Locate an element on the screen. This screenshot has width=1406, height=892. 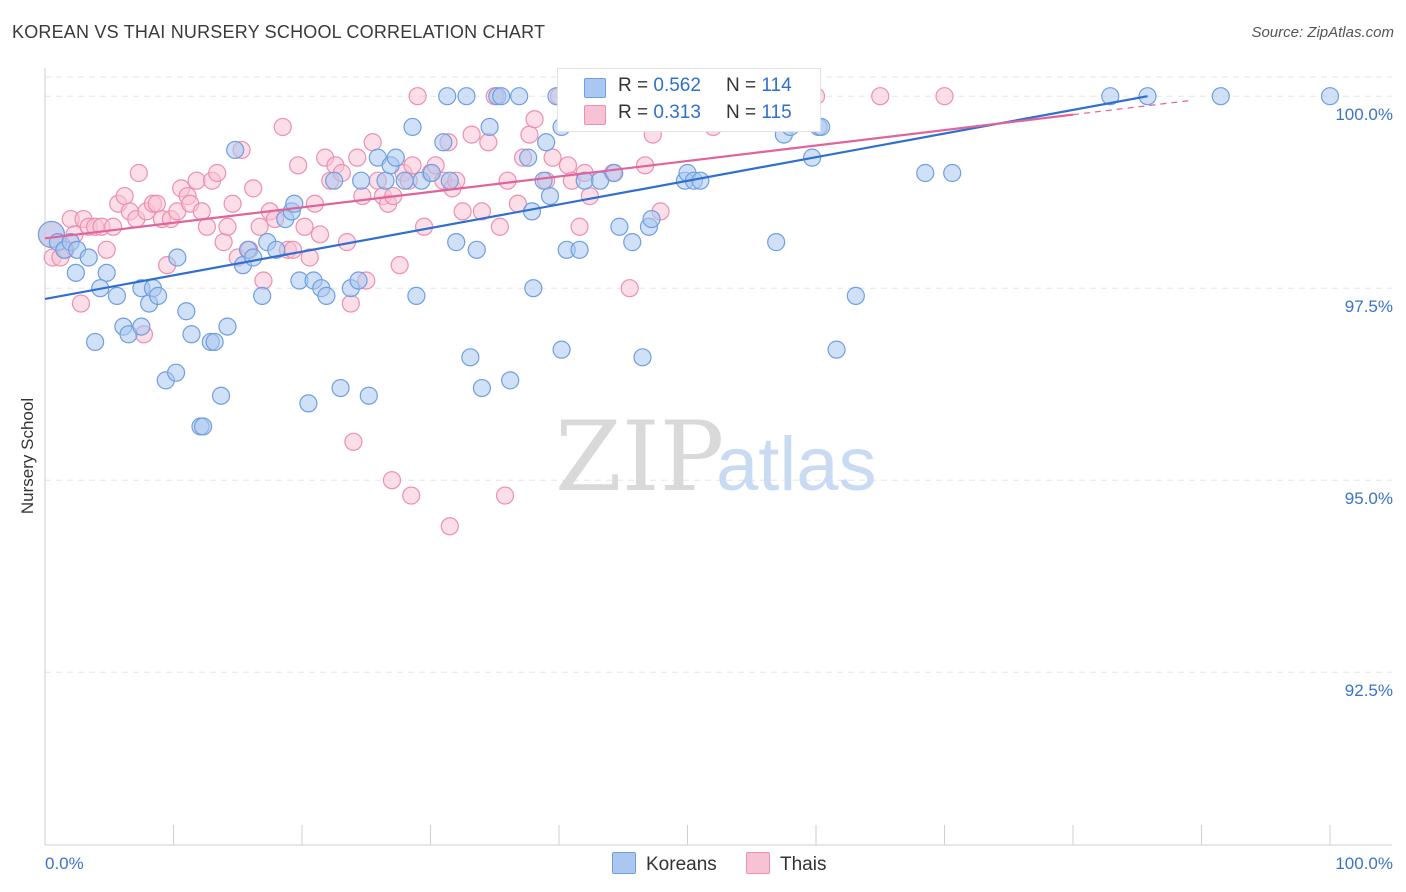
legend-r-value-koreans: 0.562 is located at coordinates (677, 85).